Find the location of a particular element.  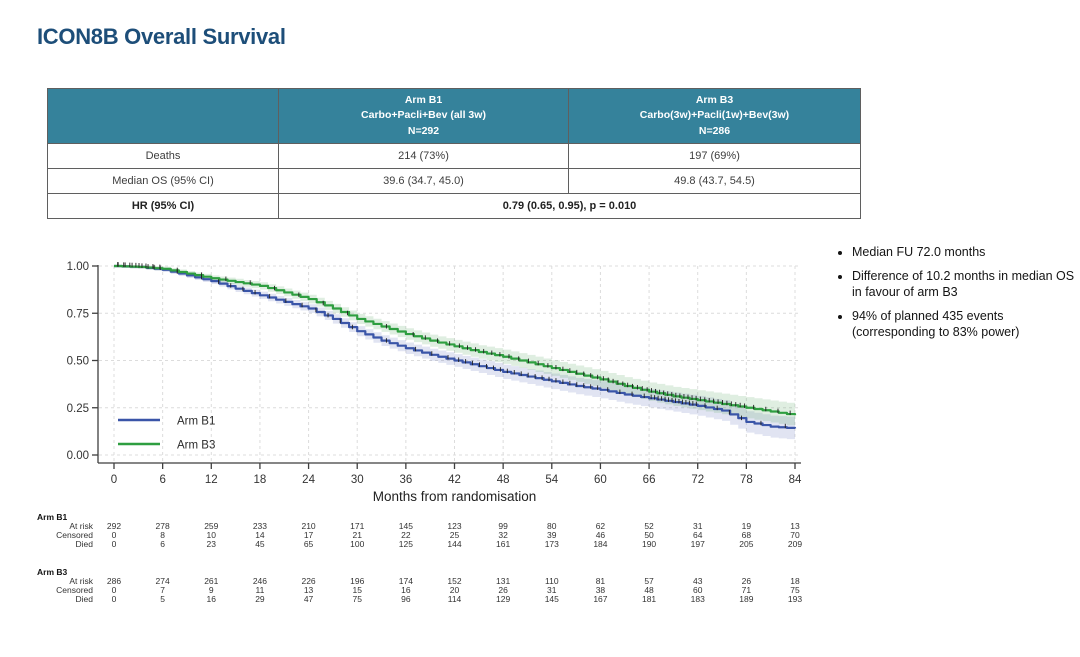

risk-value: 14 is located at coordinates (260, 535).